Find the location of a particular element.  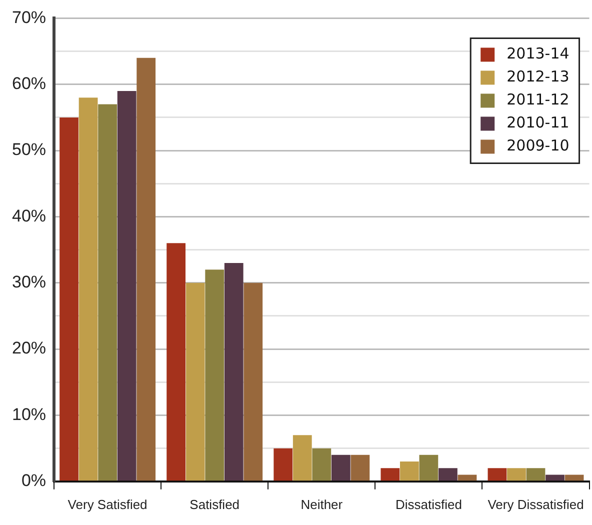

y-tick-label: 70% is located at coordinates (29, 17).